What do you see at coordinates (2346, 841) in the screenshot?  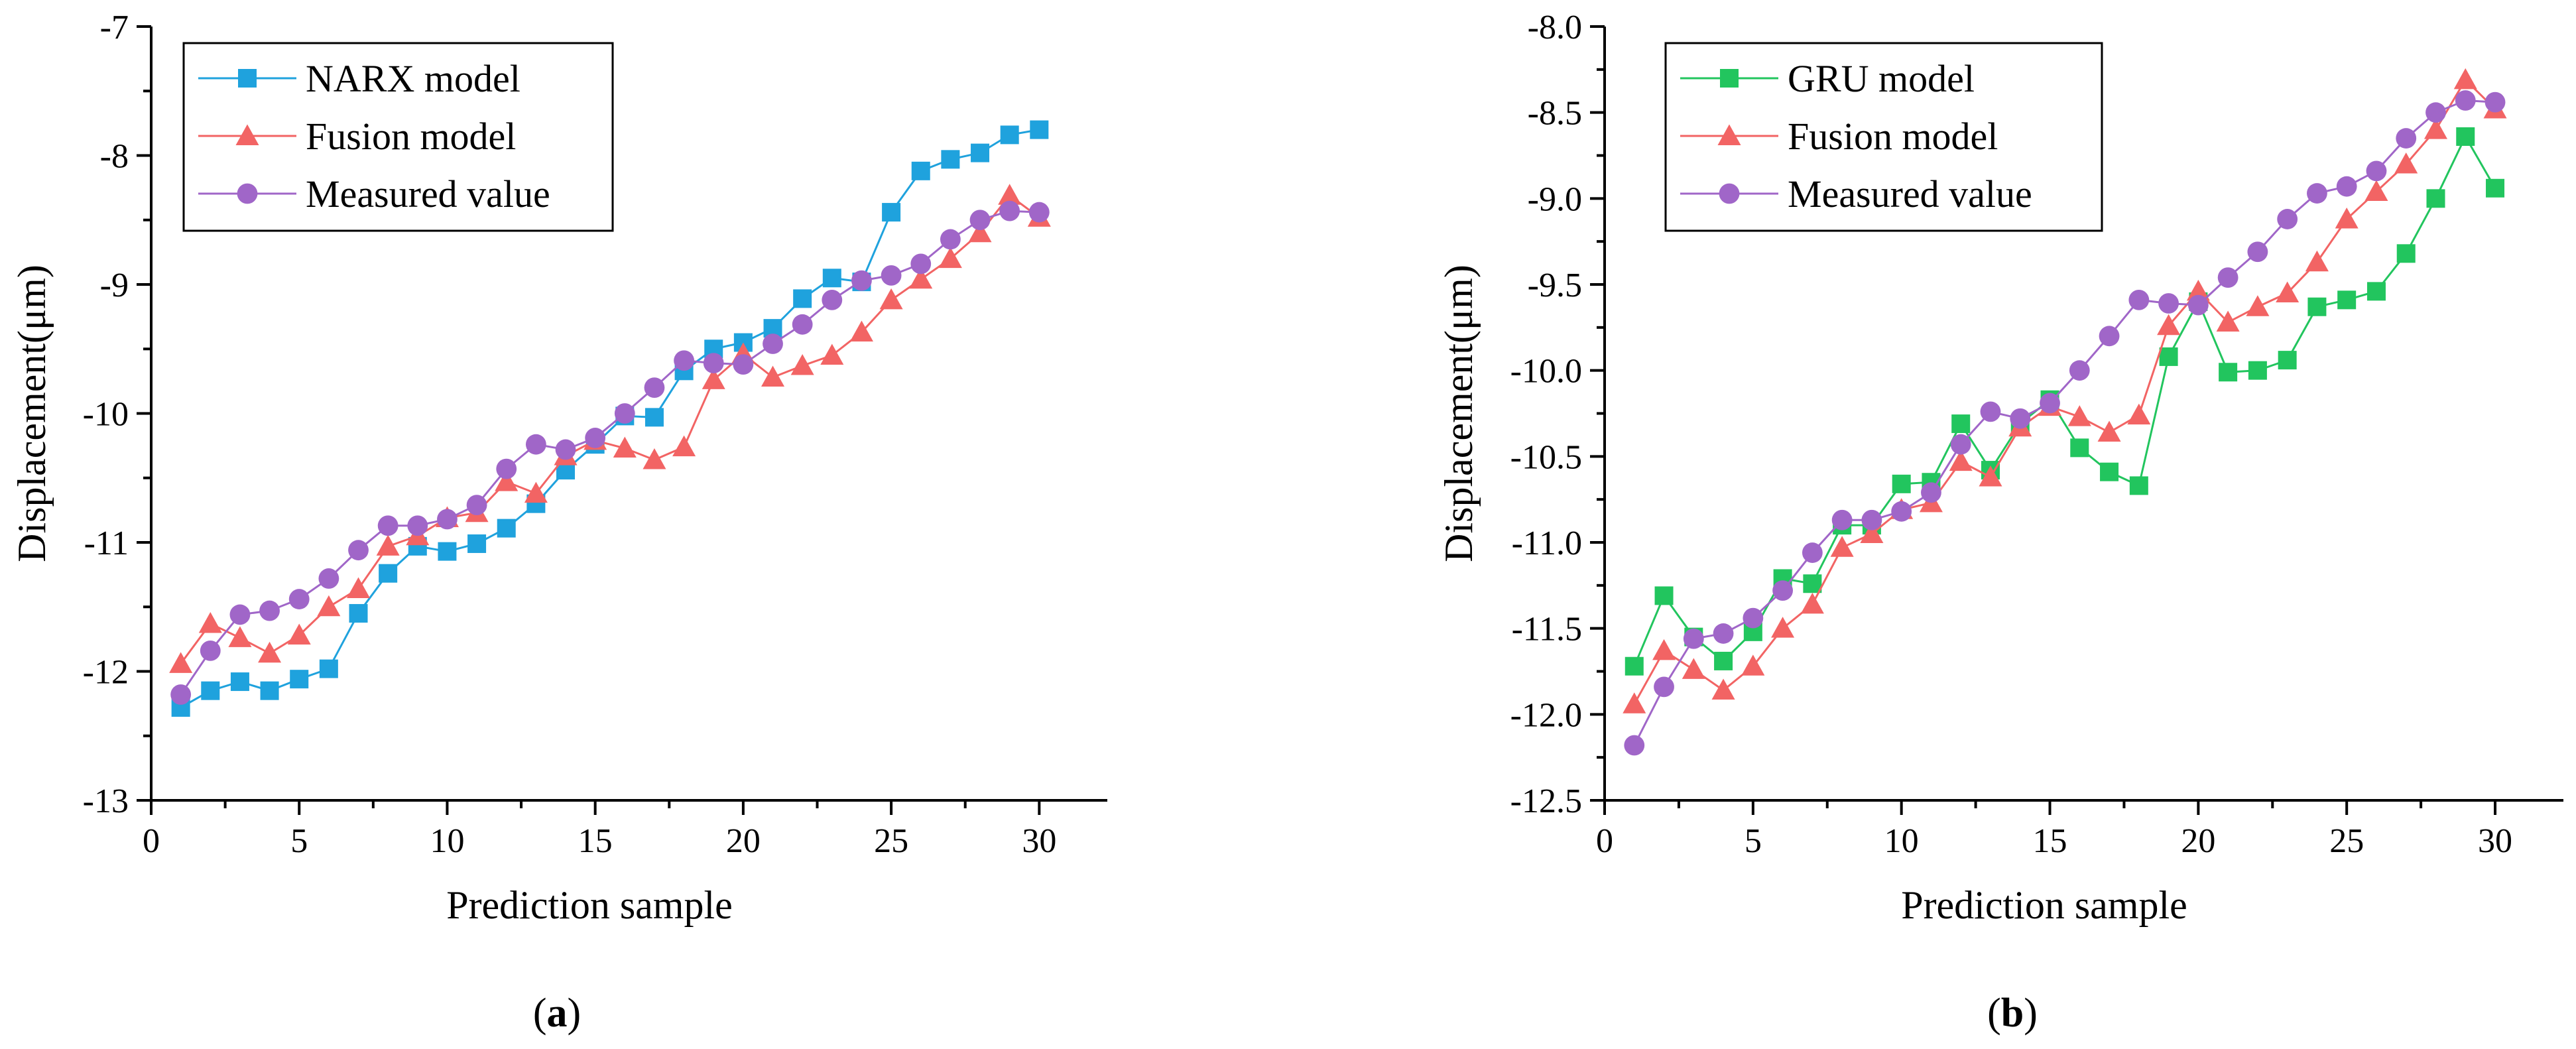 I see `x-tick-label: 25` at bounding box center [2346, 841].